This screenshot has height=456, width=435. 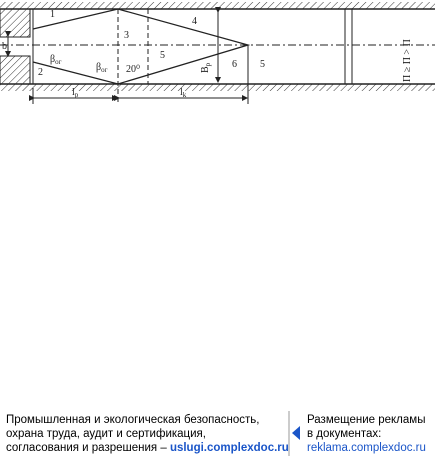 What do you see at coordinates (407, 60) in the screenshot?
I see `label: П ≥ П > П` at bounding box center [407, 60].